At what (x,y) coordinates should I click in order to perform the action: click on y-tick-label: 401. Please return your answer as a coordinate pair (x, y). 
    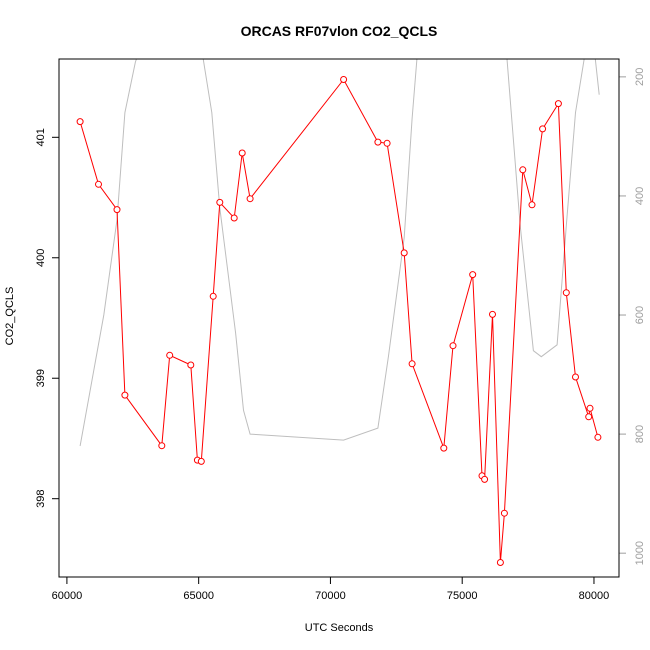
    Looking at the image, I should click on (41, 137).